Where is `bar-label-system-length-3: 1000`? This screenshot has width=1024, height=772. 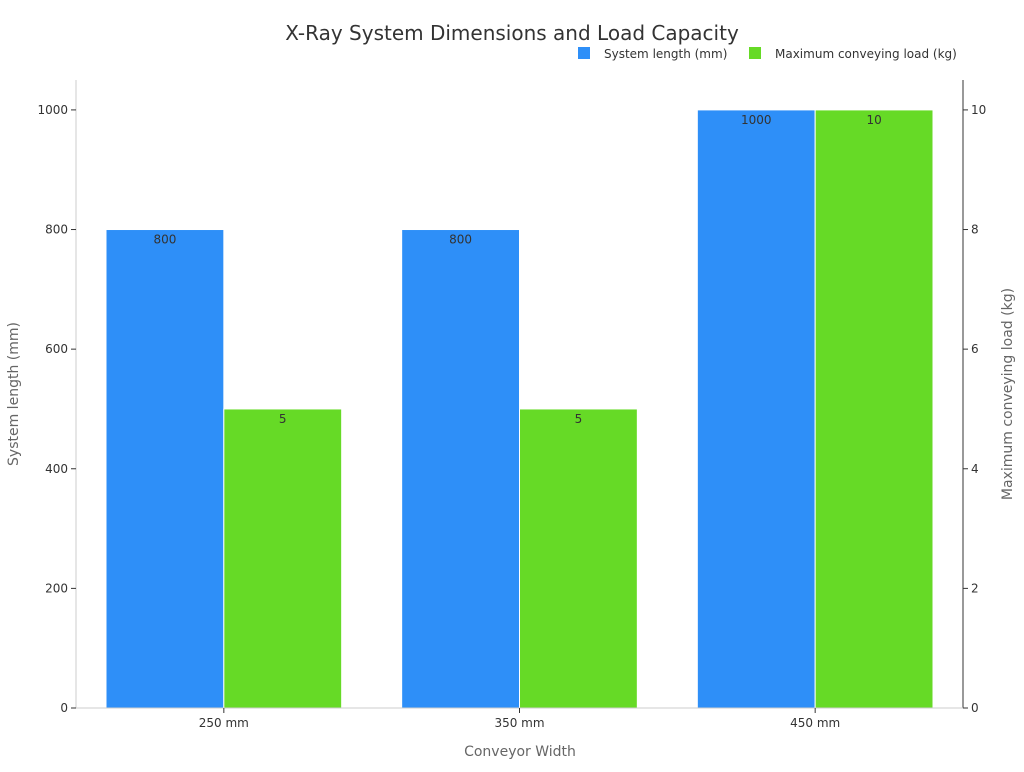
bar-label-system-length-3: 1000 is located at coordinates (756, 120).